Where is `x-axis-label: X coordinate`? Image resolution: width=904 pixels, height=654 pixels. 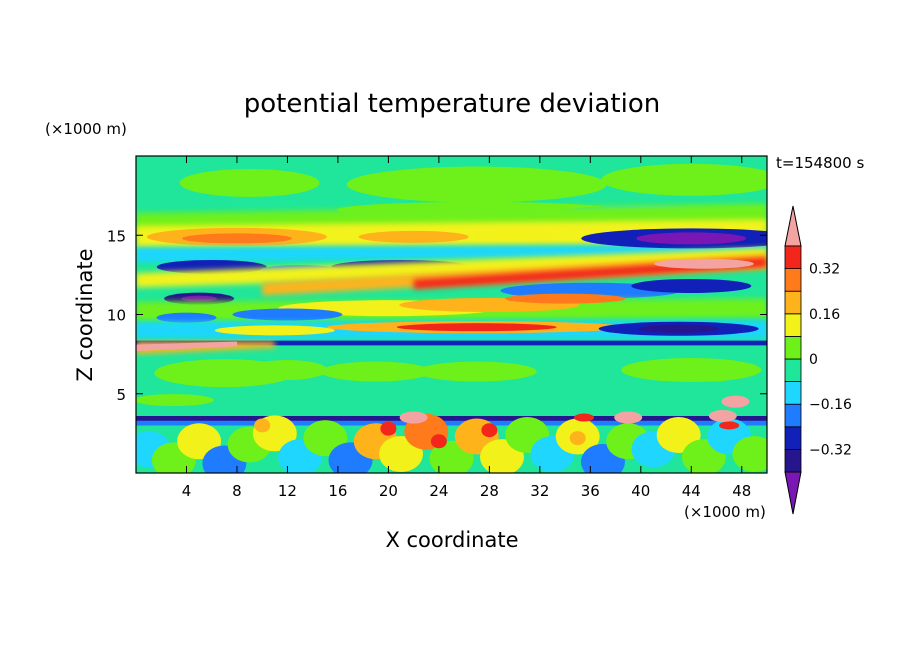 x-axis-label: X coordinate is located at coordinates (451, 540).